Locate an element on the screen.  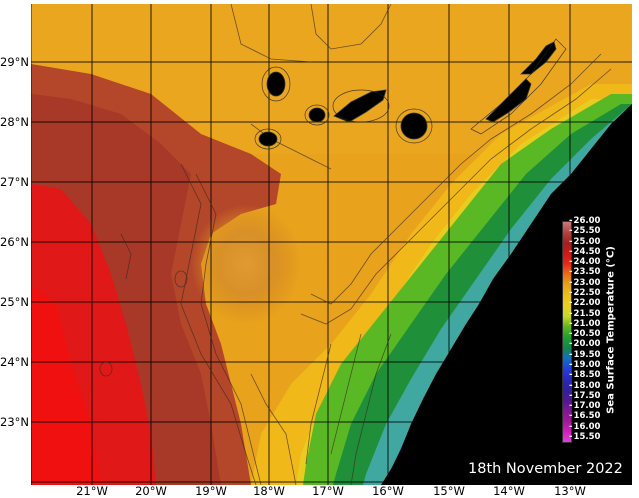
date-stamp: 18th November 2022 is located at coordinates (545, 469).